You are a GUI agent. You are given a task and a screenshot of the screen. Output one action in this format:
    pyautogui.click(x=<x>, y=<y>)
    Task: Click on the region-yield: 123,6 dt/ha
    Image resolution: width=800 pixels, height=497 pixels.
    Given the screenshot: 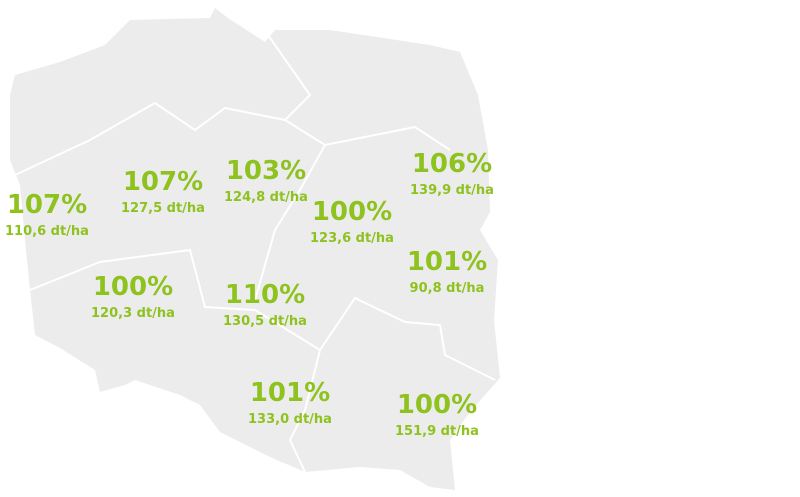 What is the action you would take?
    pyautogui.click(x=352, y=238)
    